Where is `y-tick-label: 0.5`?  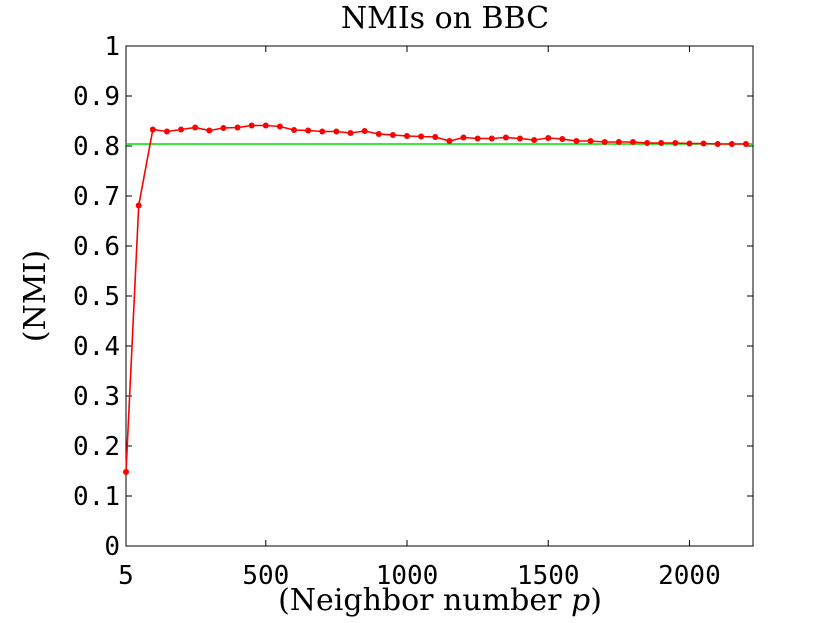 y-tick-label: 0.5 is located at coordinates (96, 297).